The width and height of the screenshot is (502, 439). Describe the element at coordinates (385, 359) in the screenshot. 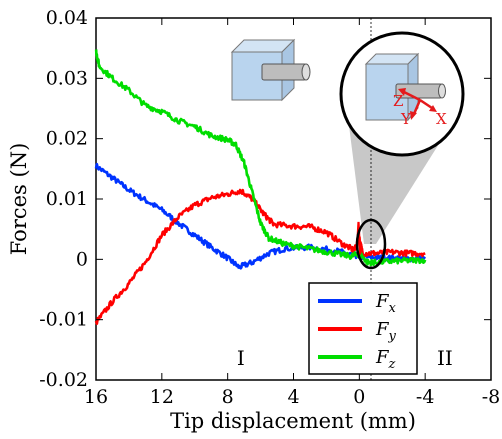

I see `legend-label-fz: Fz` at that location.